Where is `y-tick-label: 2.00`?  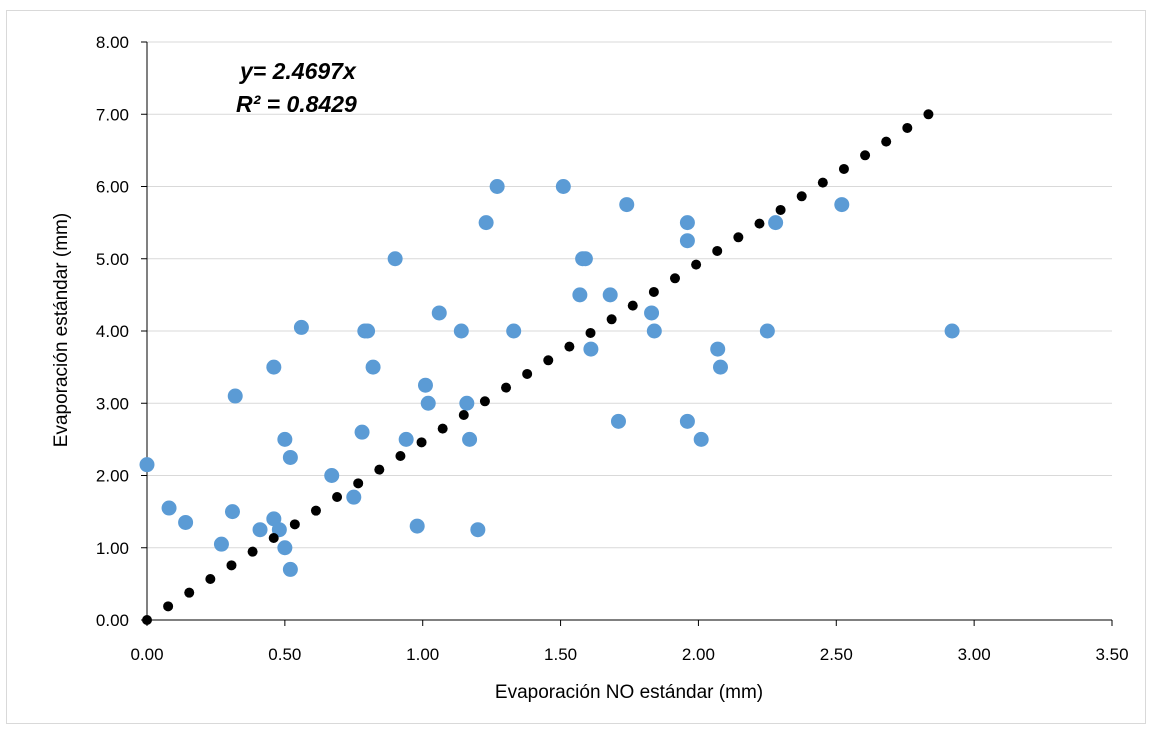
y-tick-label: 2.00 is located at coordinates (112, 476).